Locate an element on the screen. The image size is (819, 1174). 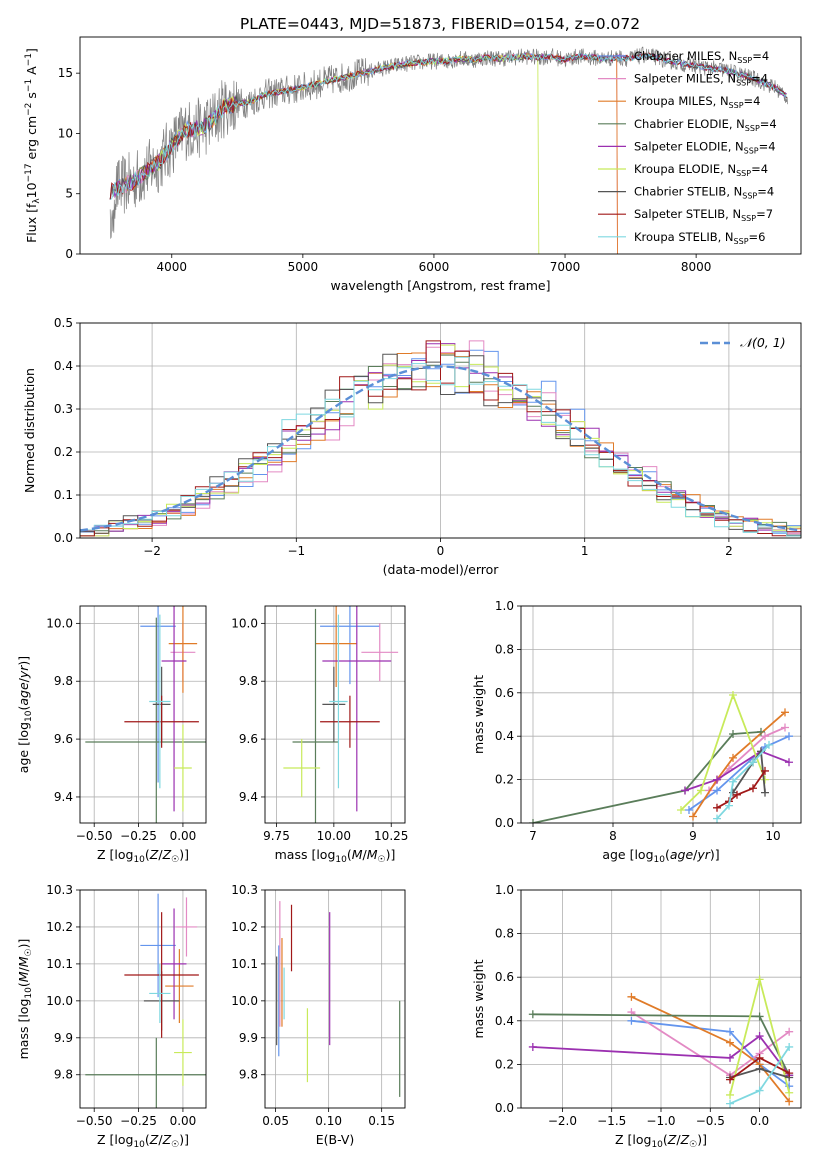
series-kroupa-miles is located at coordinates (739, 764).